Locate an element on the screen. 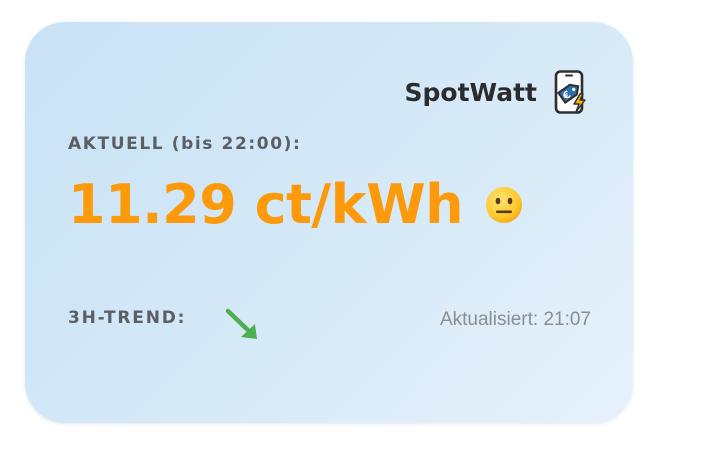 This screenshot has width=719, height=467. phone-price-tag-icon: € is located at coordinates (570, 92).